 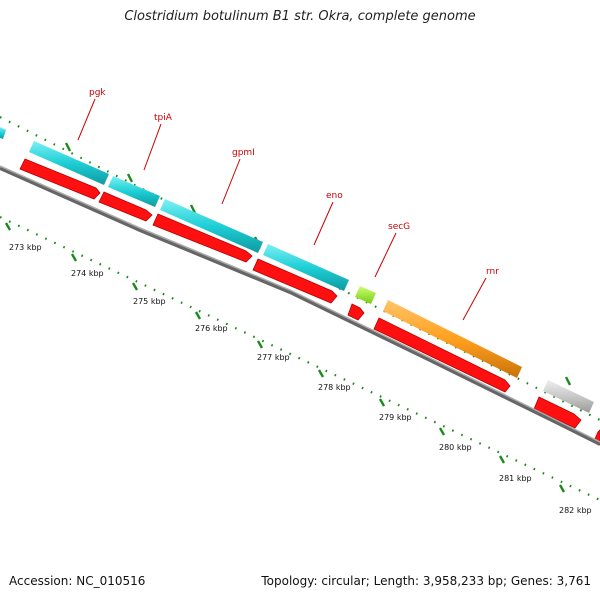 I want to click on kbp-label: 277 kbp, so click(x=273, y=357).